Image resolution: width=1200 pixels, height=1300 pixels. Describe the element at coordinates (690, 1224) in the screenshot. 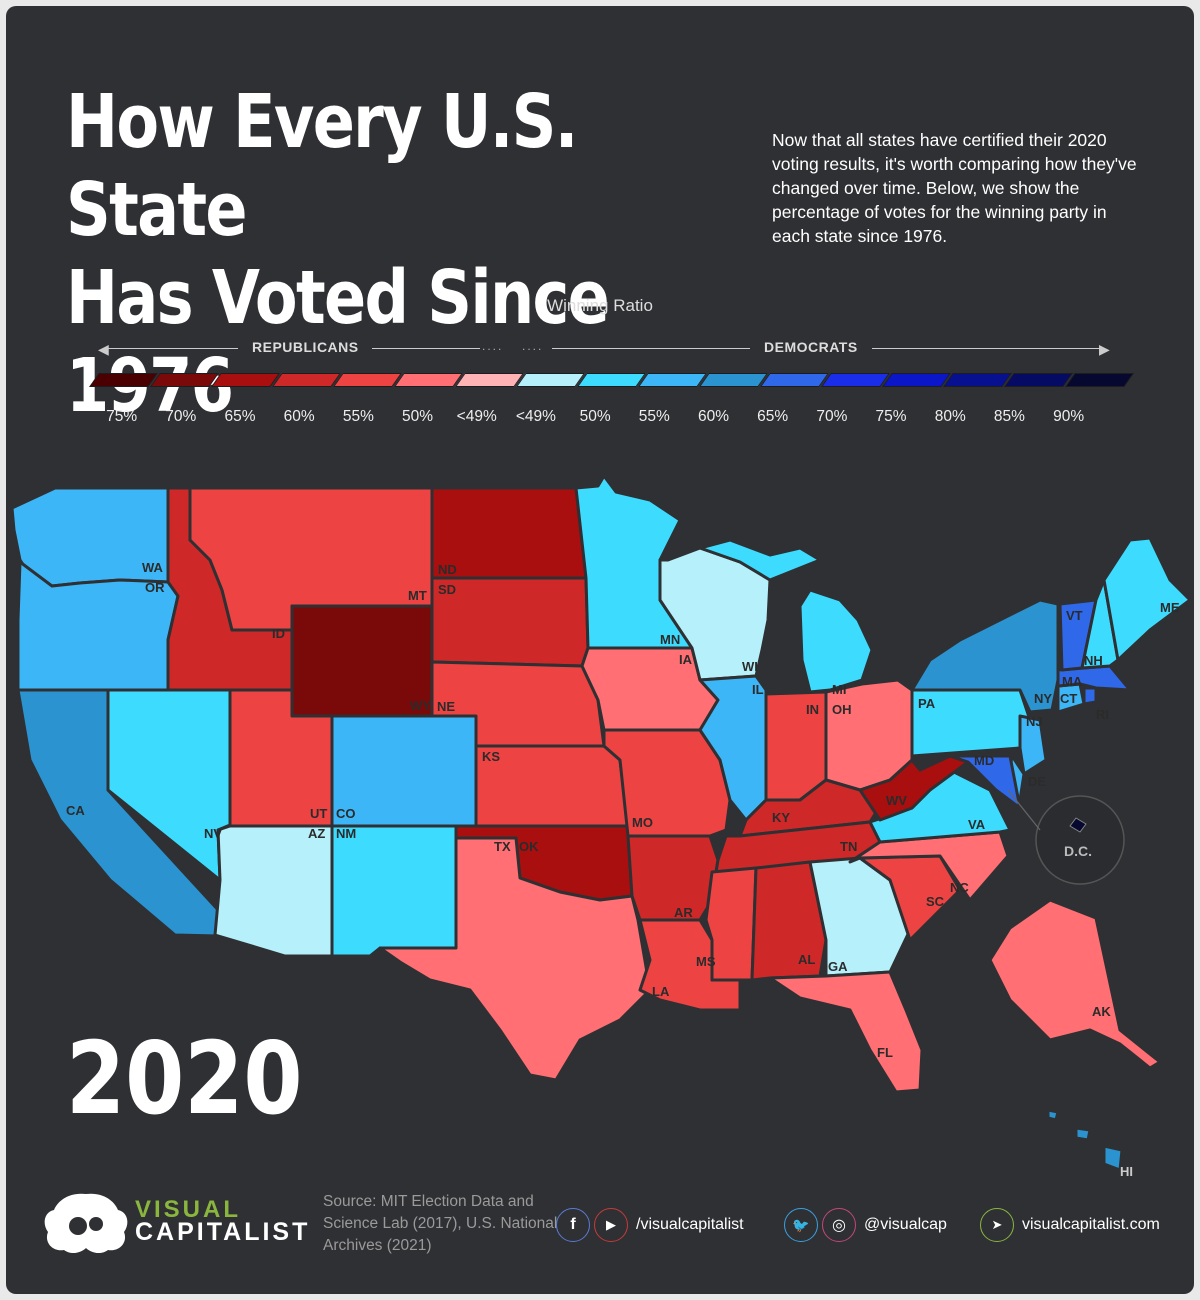

I see `video-handle-link: /visualcapitalist` at that location.